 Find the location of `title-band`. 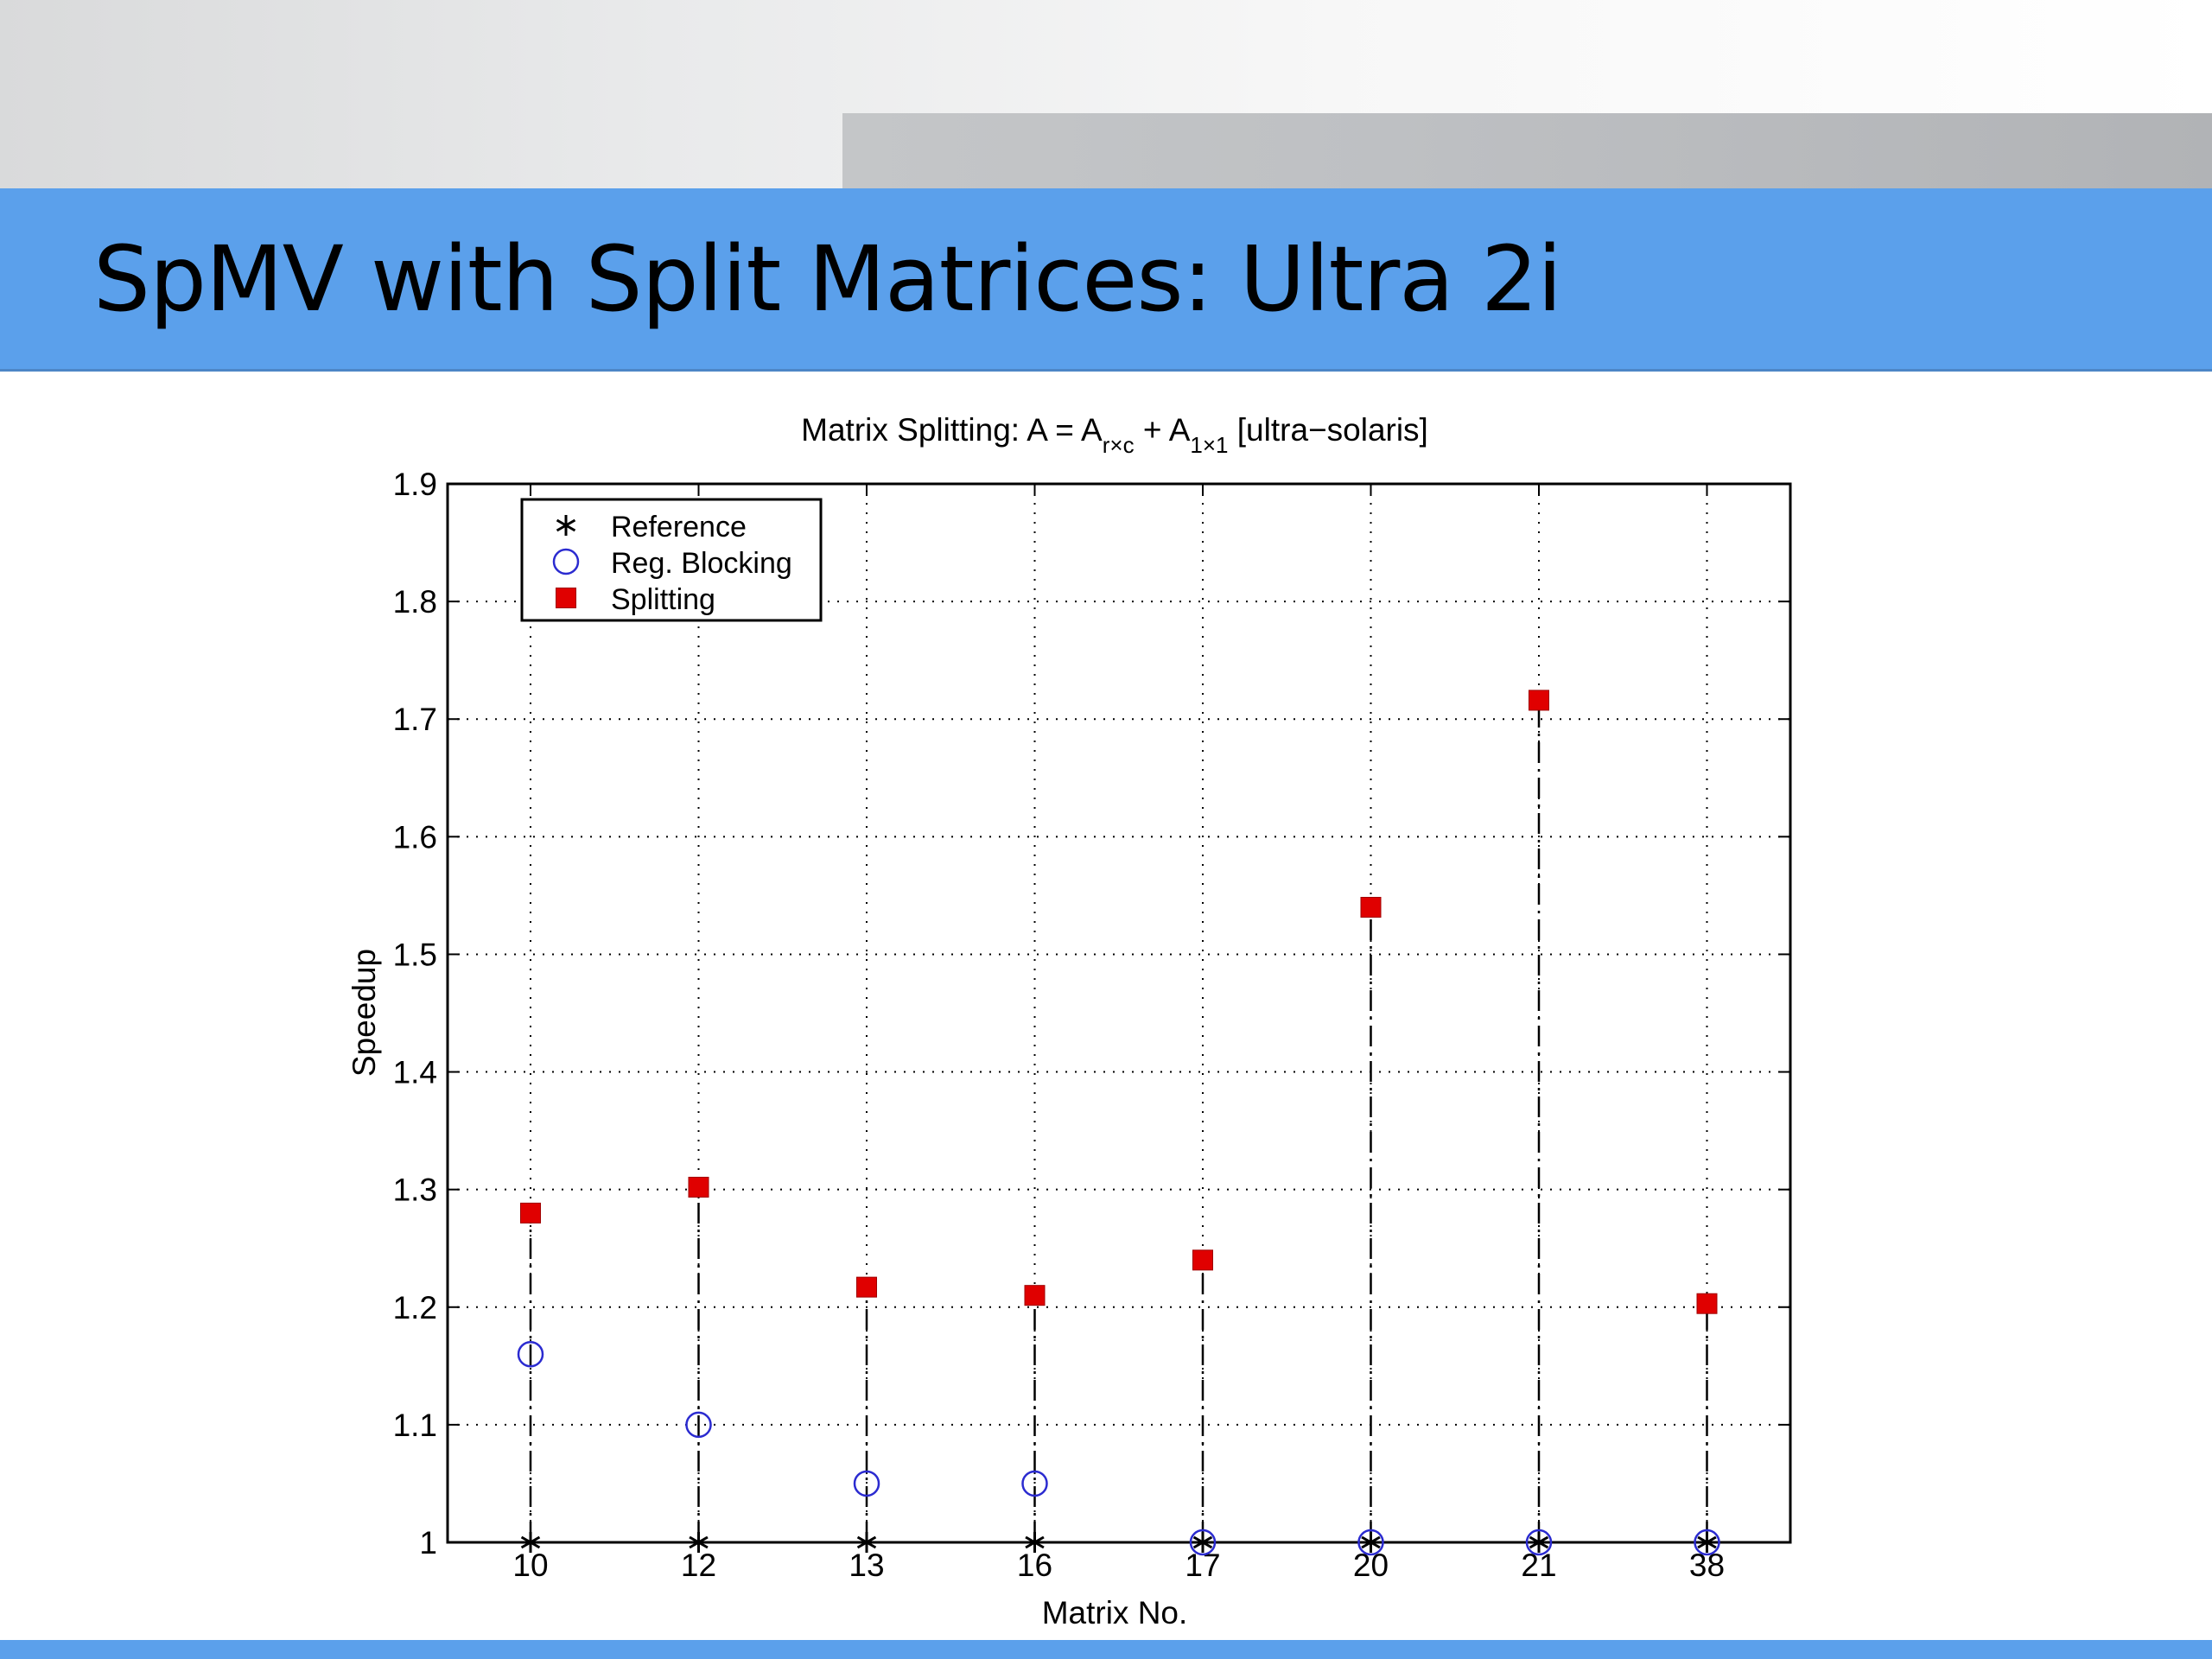

title-band is located at coordinates (1106, 280).